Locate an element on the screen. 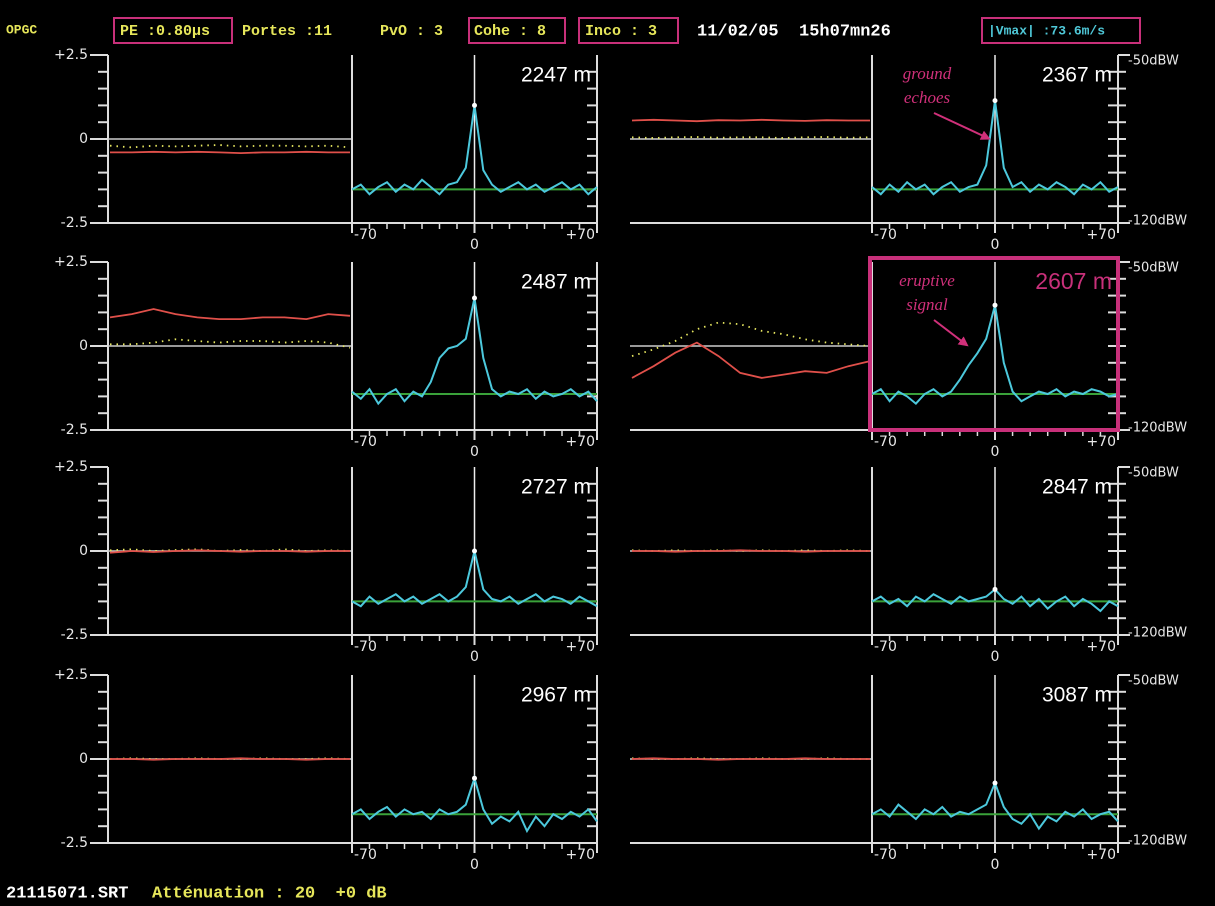 The height and width of the screenshot is (906, 1215). range-label: 3087 m is located at coordinates (1077, 695).